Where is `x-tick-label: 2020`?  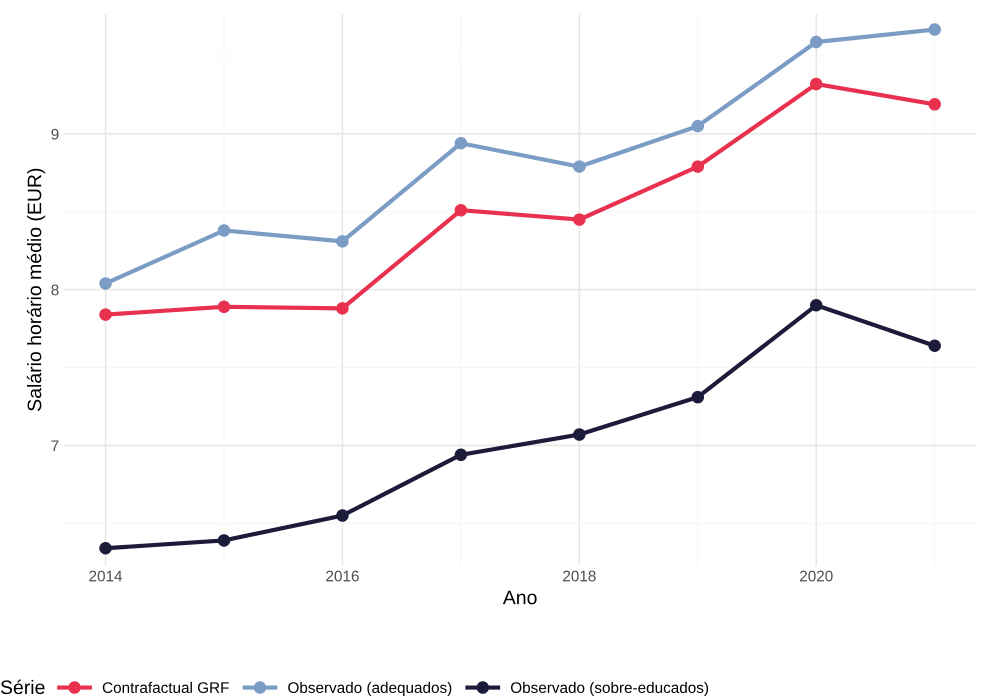 x-tick-label: 2020 is located at coordinates (816, 576).